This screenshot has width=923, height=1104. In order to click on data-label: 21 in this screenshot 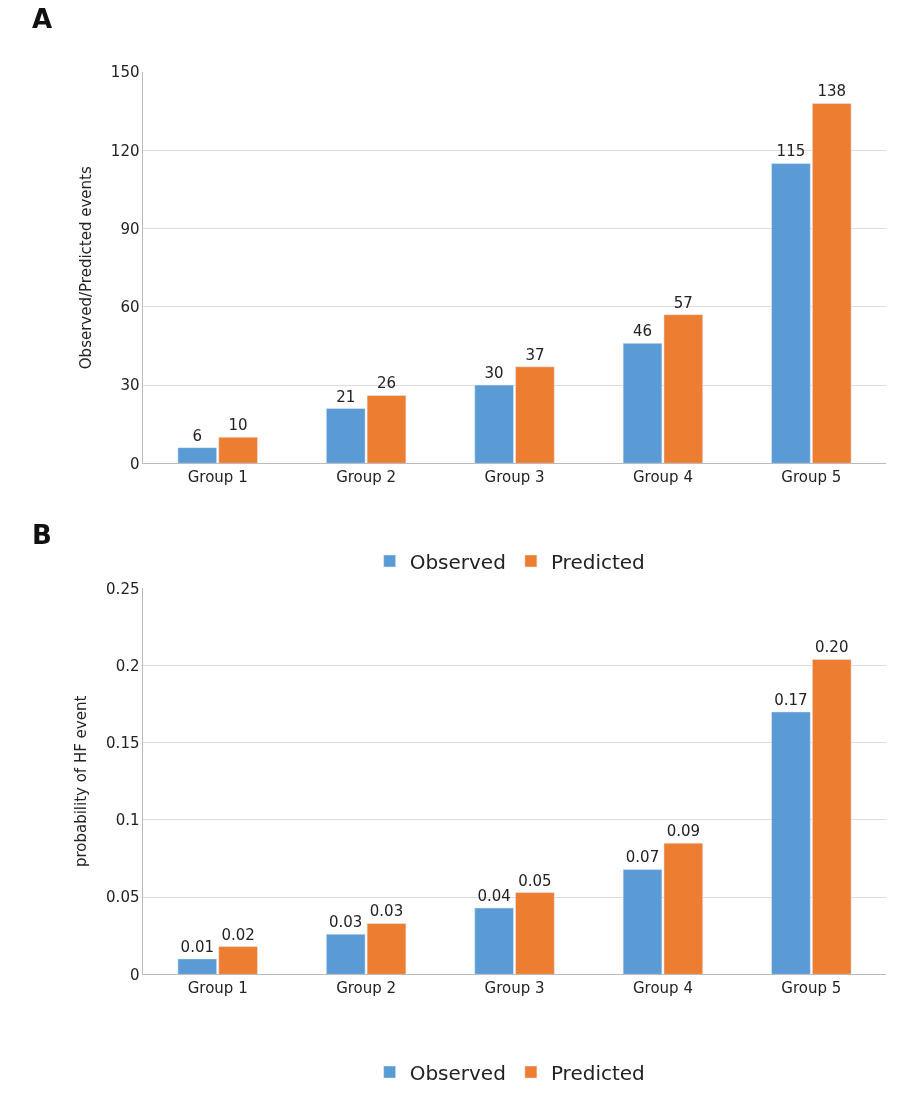, I will do `click(346, 396)`.